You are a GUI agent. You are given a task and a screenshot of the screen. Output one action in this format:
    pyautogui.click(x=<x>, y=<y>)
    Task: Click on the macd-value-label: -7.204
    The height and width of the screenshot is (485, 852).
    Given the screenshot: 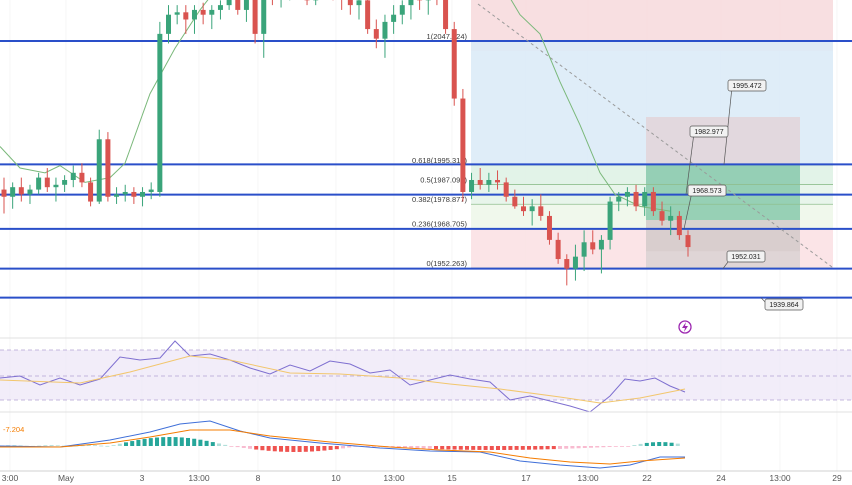 What is the action you would take?
    pyautogui.click(x=13, y=429)
    